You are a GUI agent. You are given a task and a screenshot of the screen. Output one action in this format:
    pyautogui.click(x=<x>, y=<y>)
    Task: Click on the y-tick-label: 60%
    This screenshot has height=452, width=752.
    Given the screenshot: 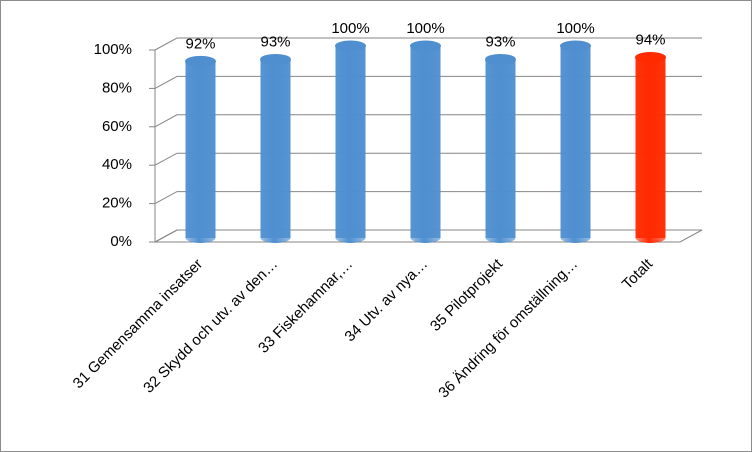 What is the action you would take?
    pyautogui.click(x=117, y=126)
    